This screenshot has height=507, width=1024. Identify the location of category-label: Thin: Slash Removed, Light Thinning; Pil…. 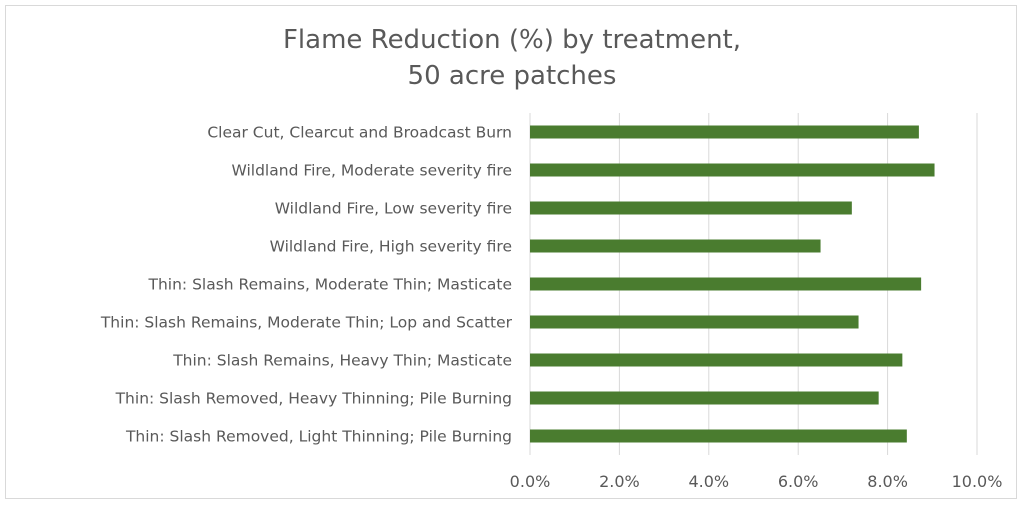
(318, 437).